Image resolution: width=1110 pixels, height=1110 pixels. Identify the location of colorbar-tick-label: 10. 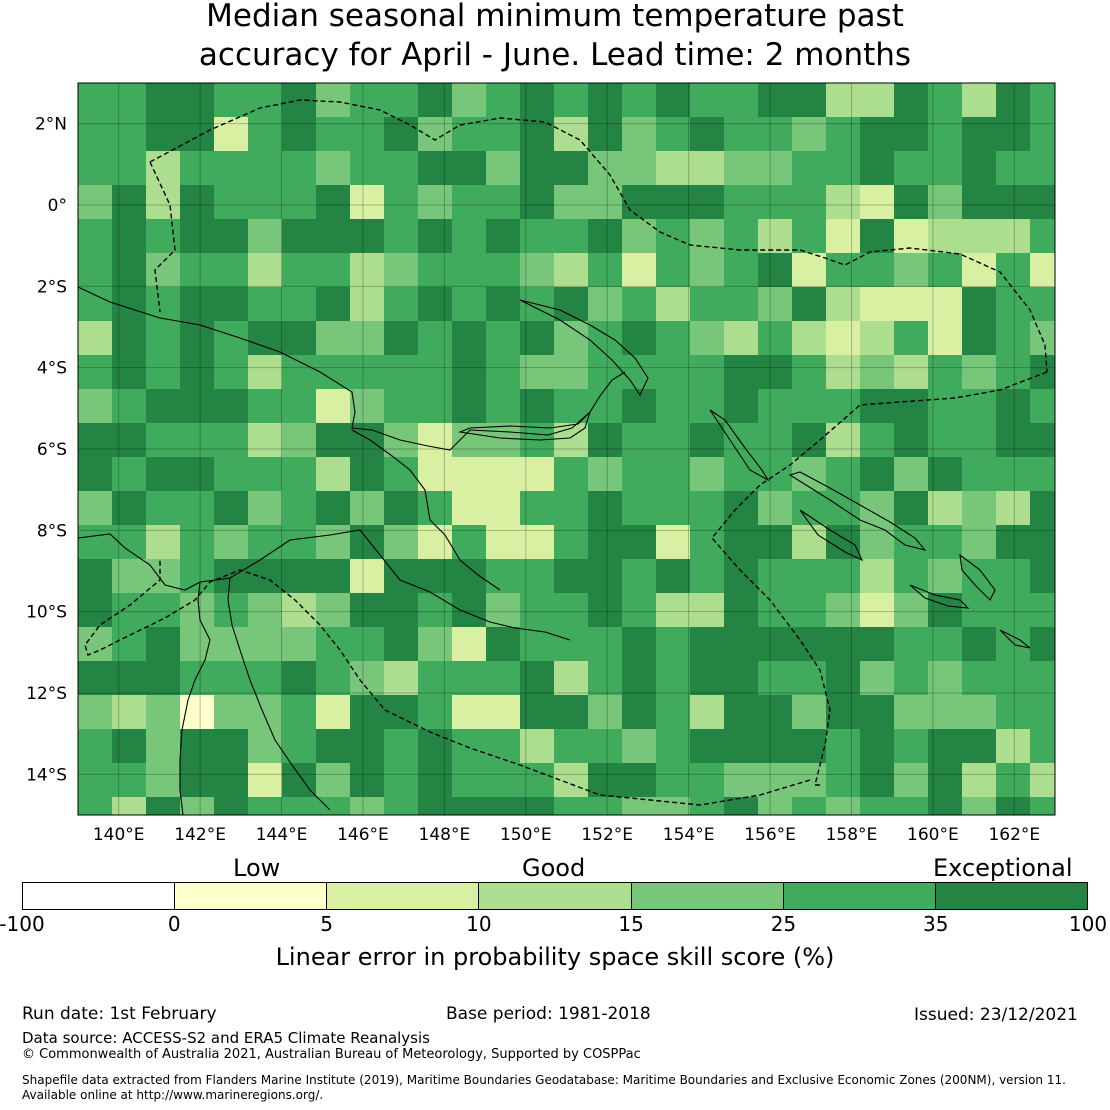
(479, 924).